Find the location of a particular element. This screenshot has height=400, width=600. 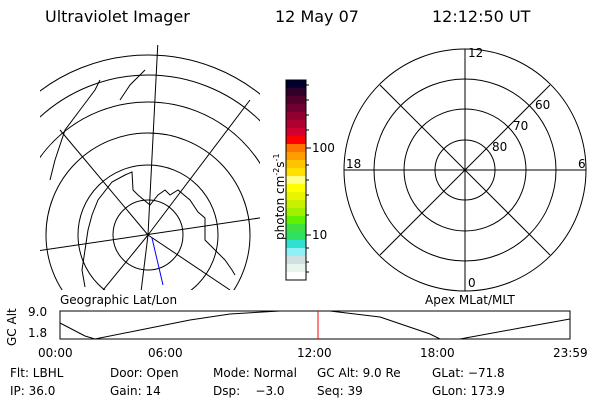

mlt-label-12: 12 is located at coordinates (476, 53).